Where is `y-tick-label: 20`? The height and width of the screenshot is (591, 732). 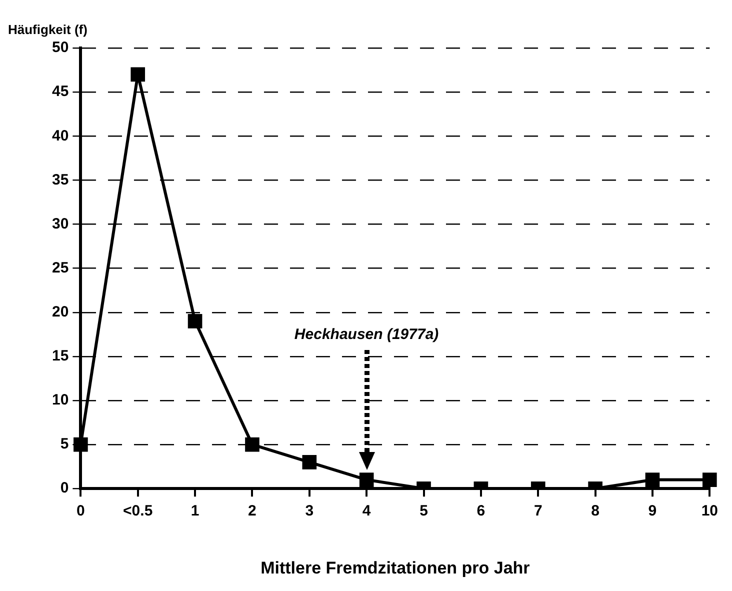 y-tick-label: 20 is located at coordinates (60, 312).